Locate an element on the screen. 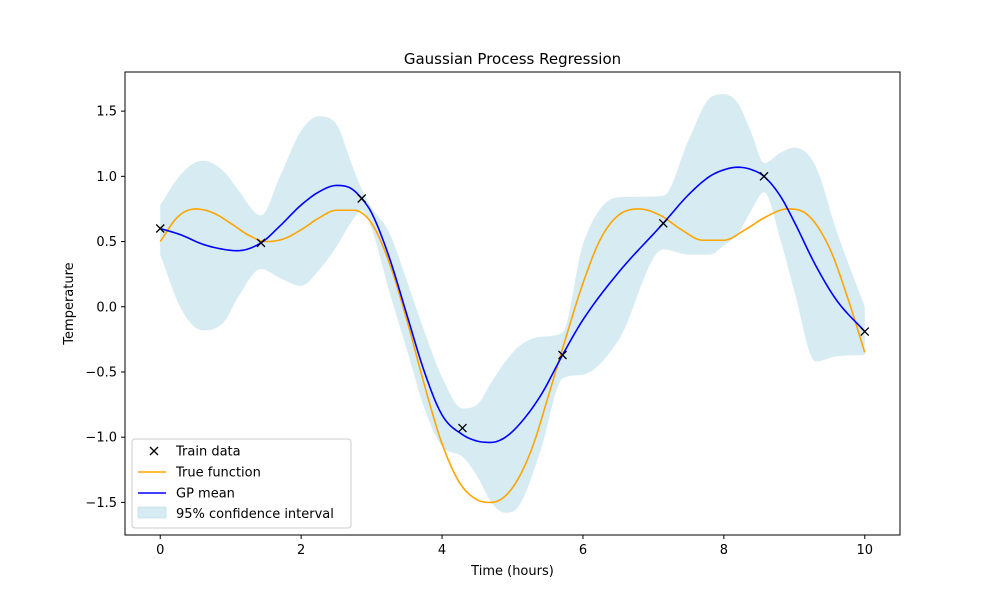  x-tick-label: 8 is located at coordinates (724, 550).